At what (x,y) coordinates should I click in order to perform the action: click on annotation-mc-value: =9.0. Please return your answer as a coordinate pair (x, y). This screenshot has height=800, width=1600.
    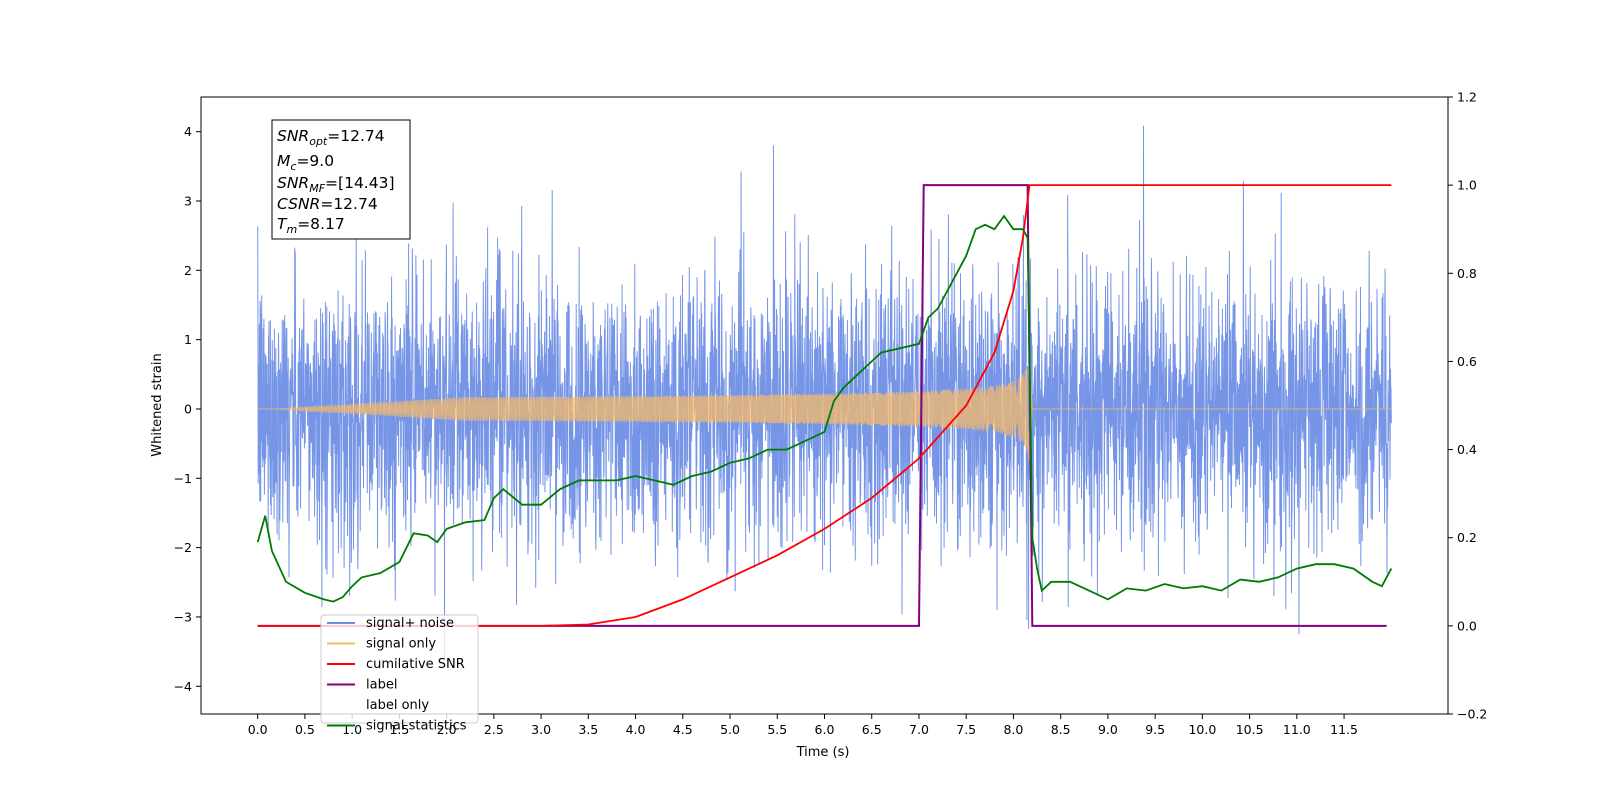
    Looking at the image, I should click on (315, 161).